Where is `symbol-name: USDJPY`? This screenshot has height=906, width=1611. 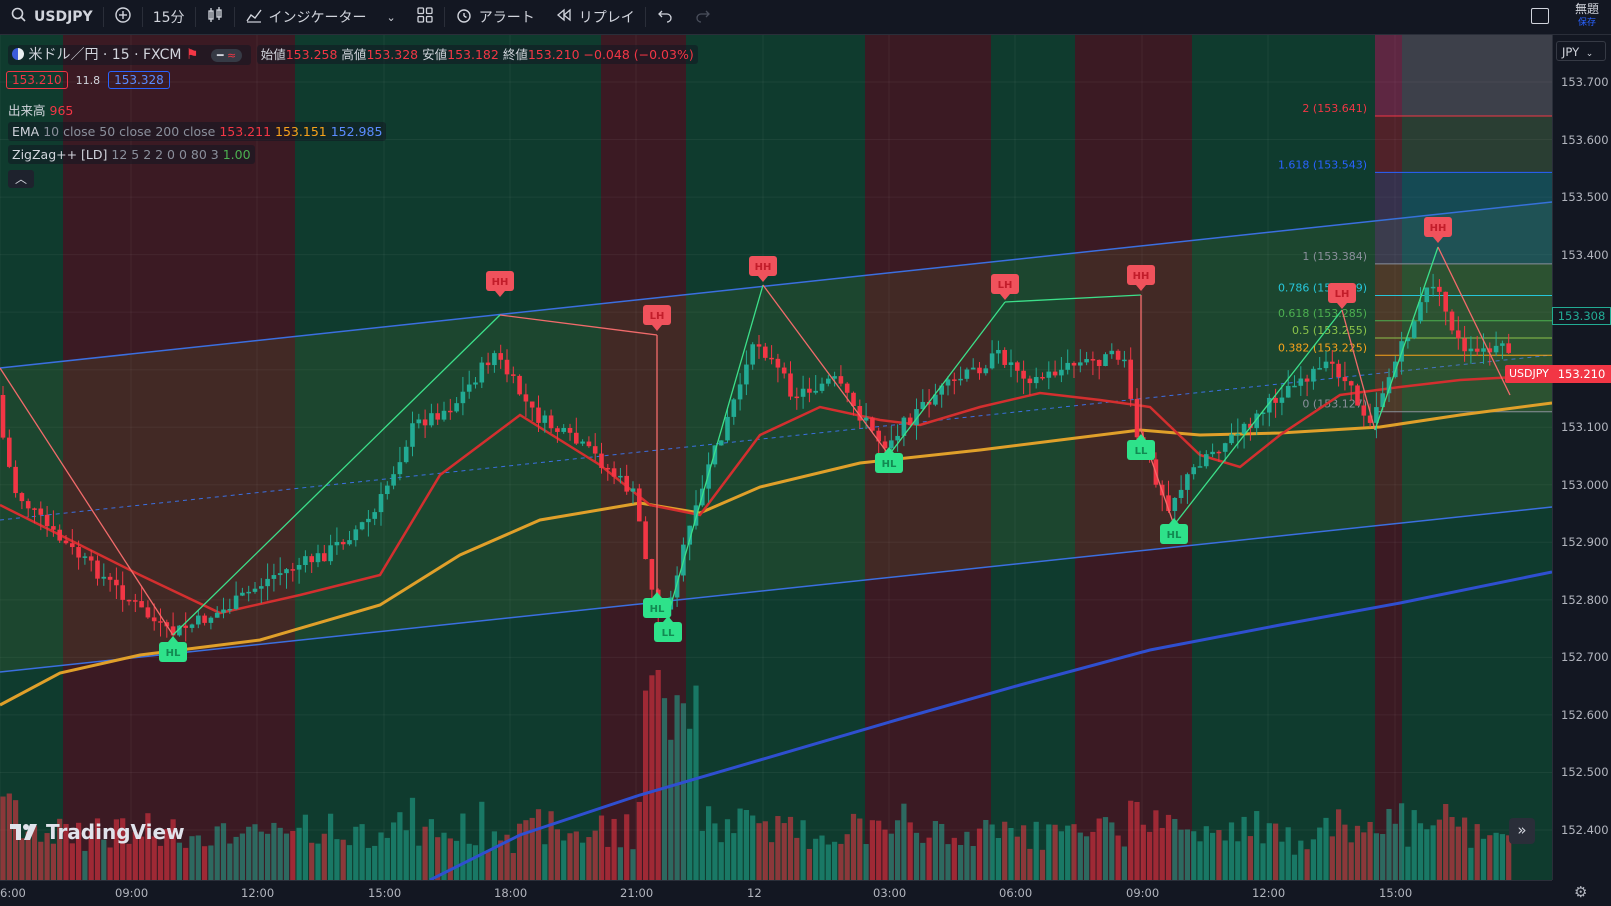
symbol-name: USDJPY is located at coordinates (63, 17).